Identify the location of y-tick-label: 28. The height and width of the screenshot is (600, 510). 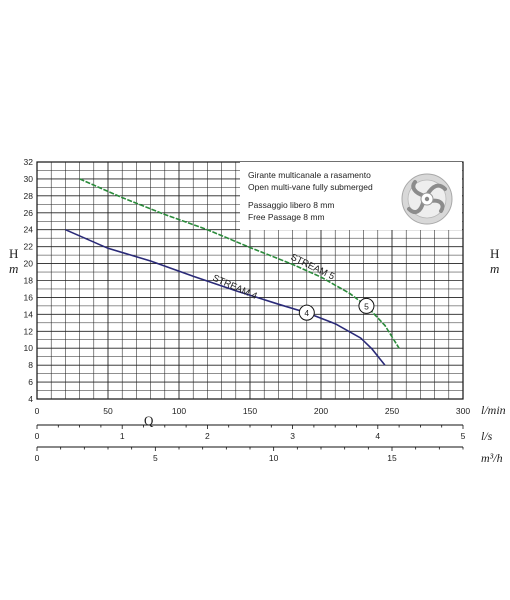
(29, 196).